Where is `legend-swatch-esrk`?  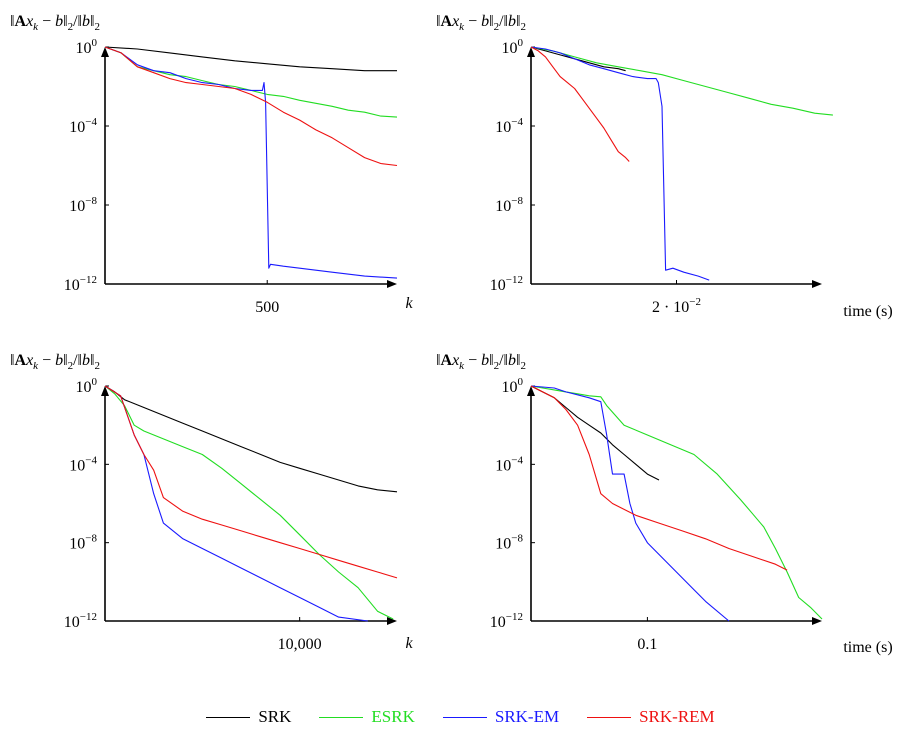 legend-swatch-esrk is located at coordinates (341, 717).